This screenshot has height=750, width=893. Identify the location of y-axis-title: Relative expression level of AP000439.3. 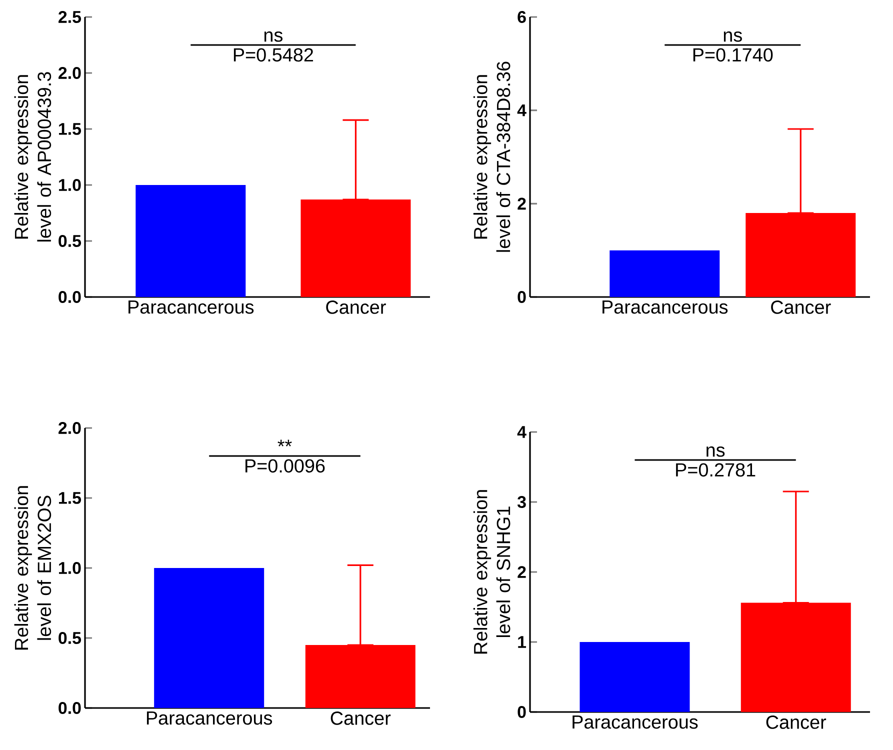
(33, 157).